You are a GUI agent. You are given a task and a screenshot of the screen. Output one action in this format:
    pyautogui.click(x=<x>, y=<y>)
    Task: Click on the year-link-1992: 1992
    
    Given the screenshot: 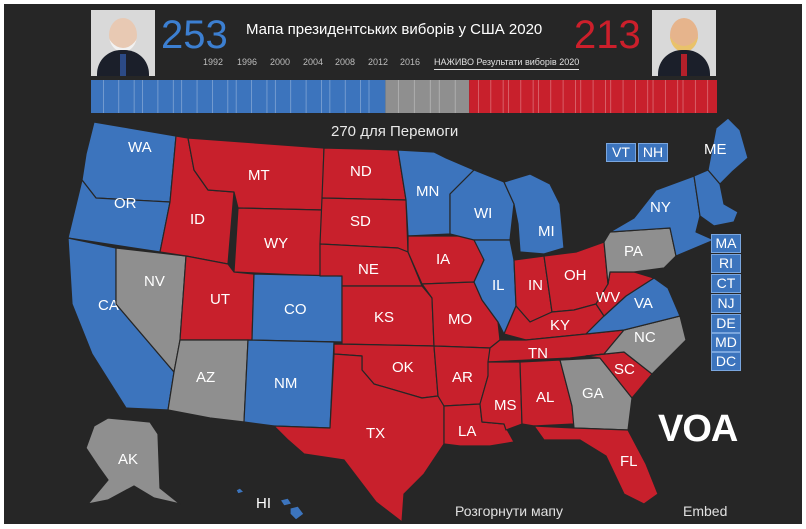 What is the action you would take?
    pyautogui.click(x=213, y=62)
    